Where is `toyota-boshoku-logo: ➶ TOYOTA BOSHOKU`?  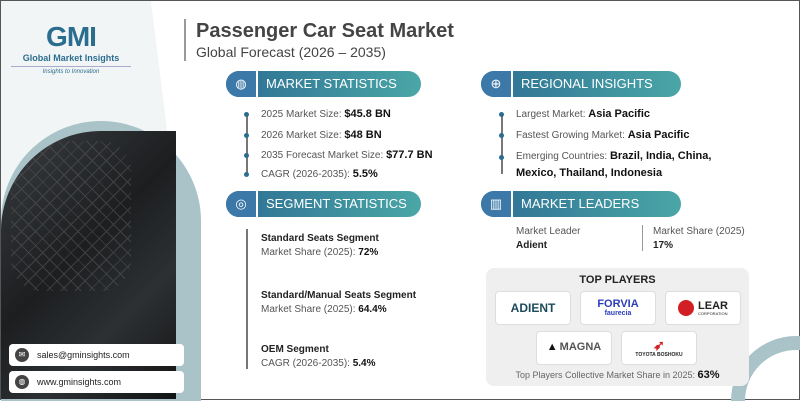
toyota-boshoku-logo: ➶ TOYOTA BOSHOKU is located at coordinates (659, 348).